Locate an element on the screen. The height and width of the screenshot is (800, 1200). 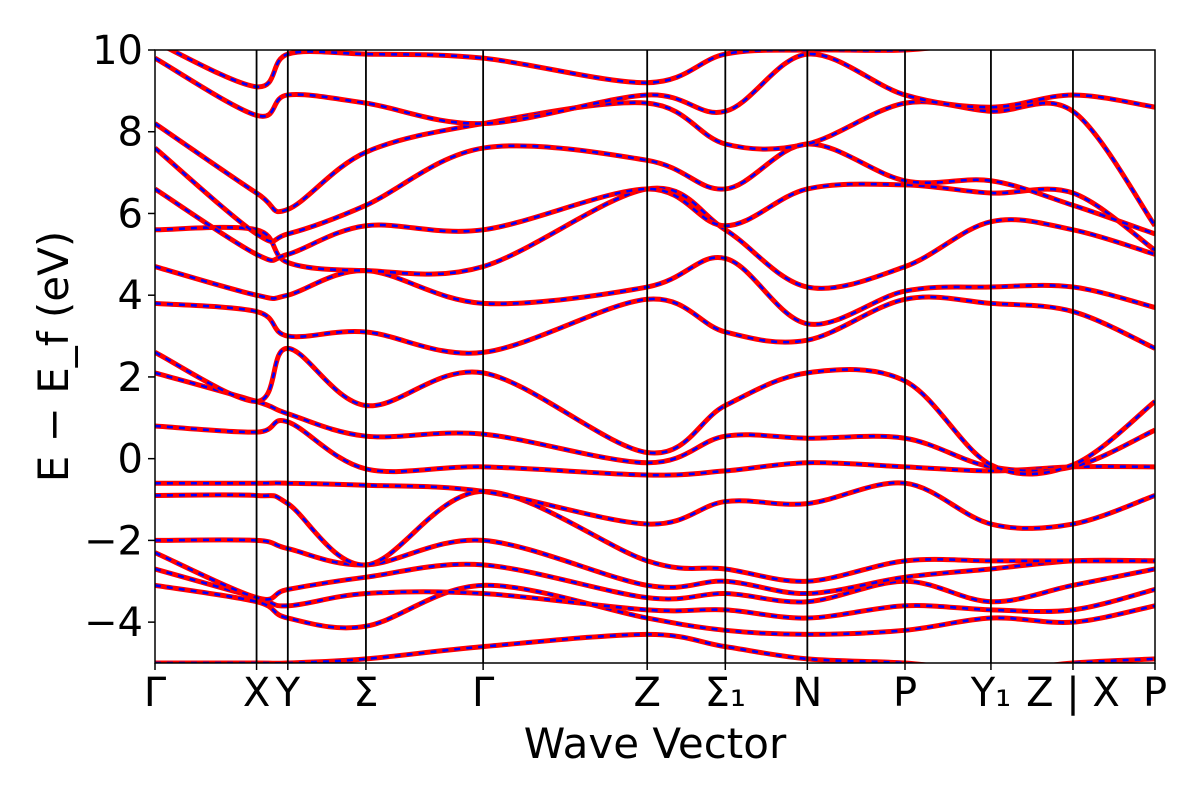
band-12-dashed is located at coordinates (655, 238).